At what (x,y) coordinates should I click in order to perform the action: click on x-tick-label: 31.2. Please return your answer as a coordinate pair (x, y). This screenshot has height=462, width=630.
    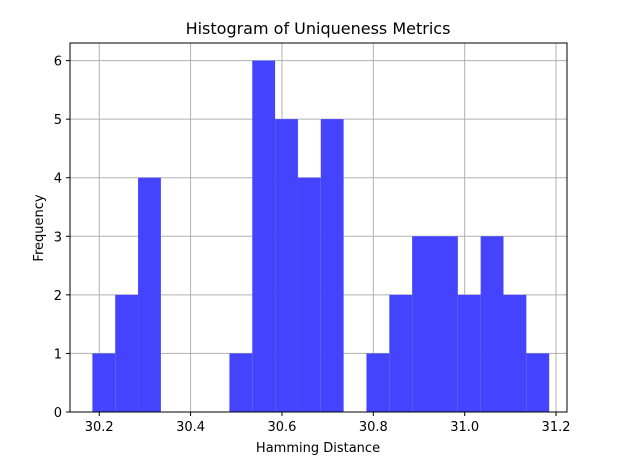
    Looking at the image, I should click on (556, 427).